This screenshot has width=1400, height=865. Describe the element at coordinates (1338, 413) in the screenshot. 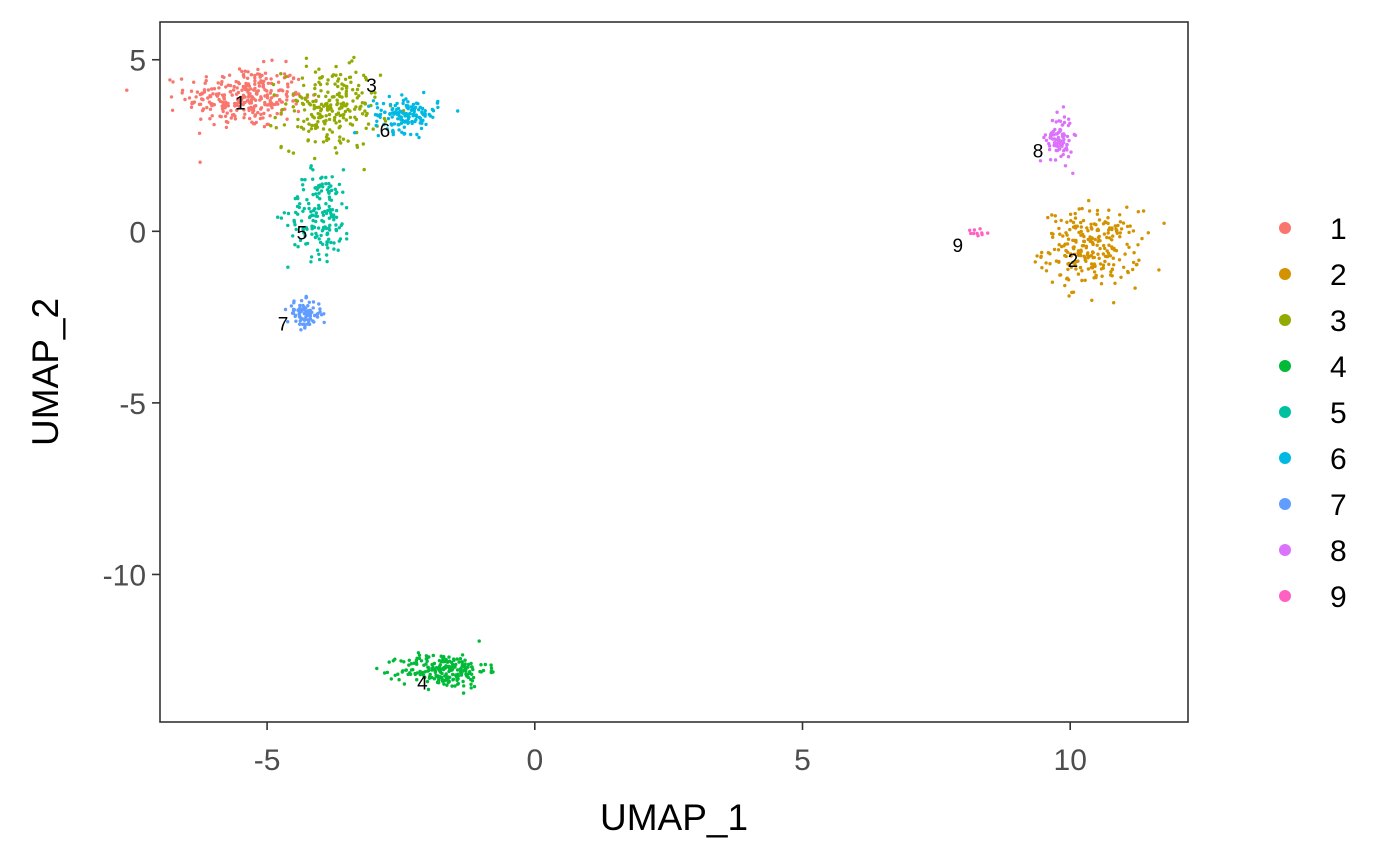

I see `legend-label-5: 5` at that location.